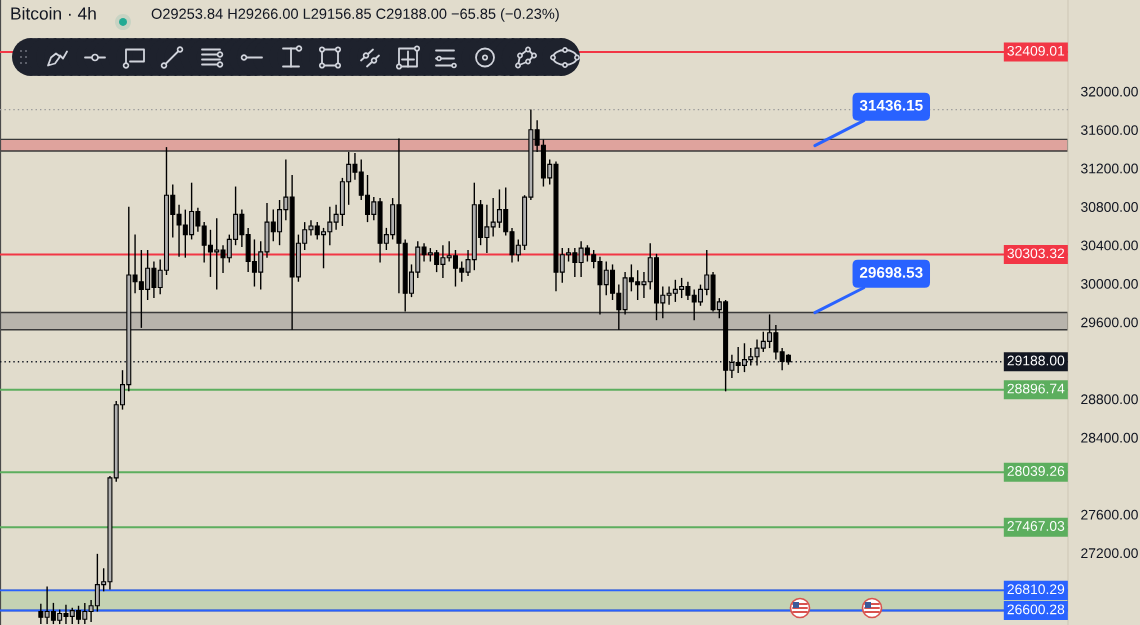  I want to click on annotation: 31436.15, so click(891, 105).